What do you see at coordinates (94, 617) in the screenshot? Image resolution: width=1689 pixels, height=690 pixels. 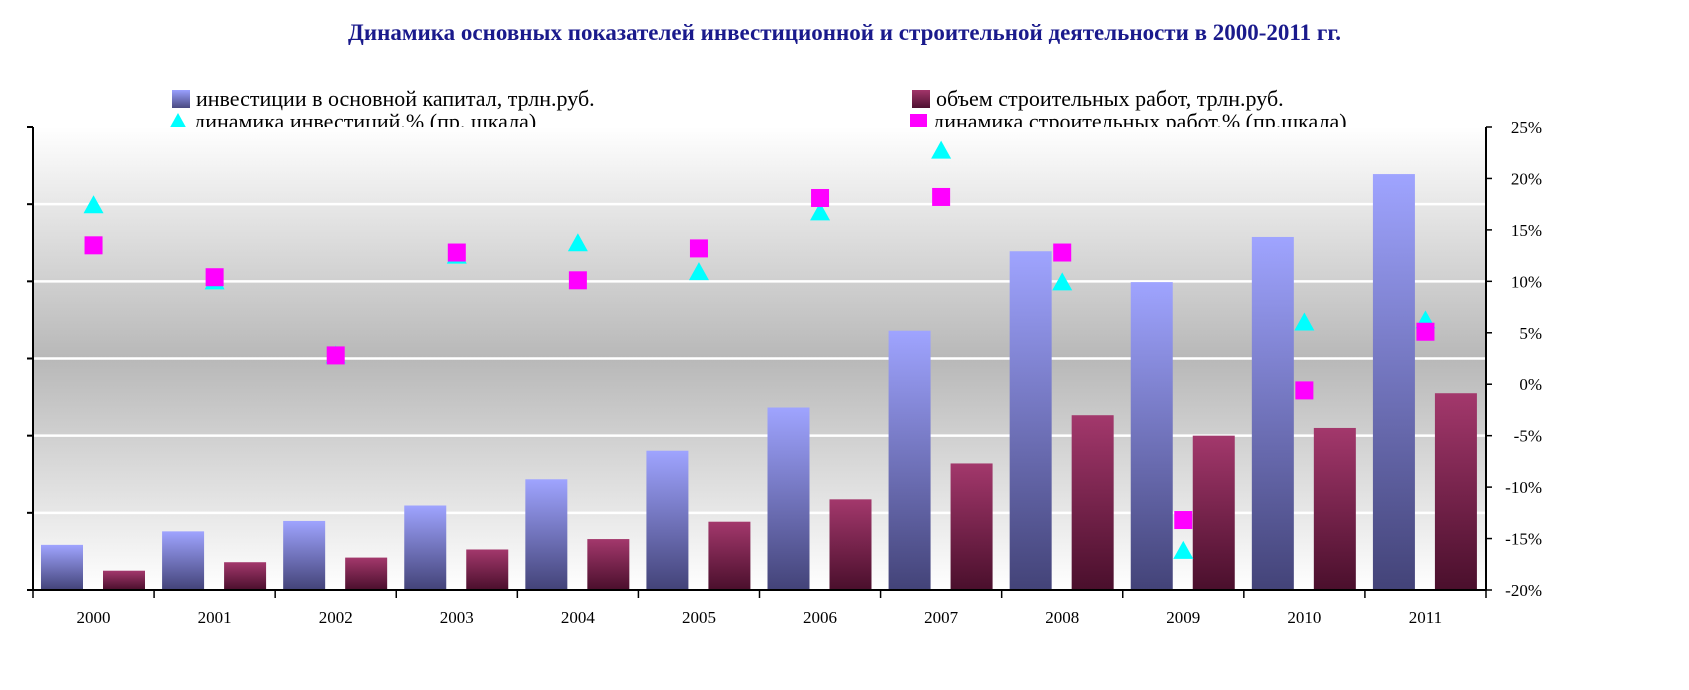 I see `x-tick-label: 2000` at bounding box center [94, 617].